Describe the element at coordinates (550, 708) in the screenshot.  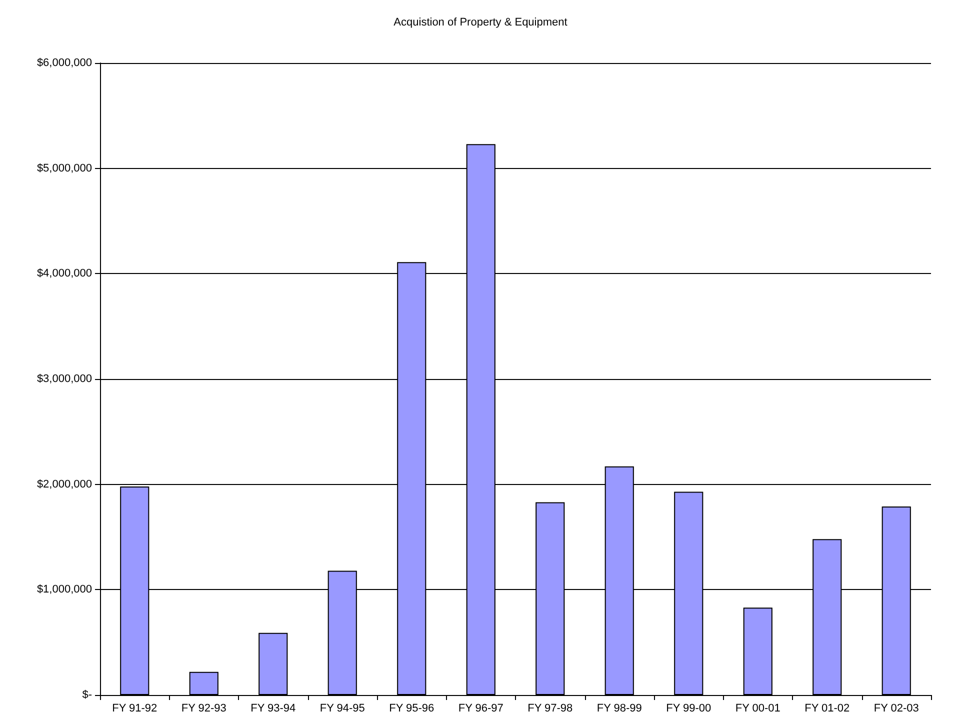
I see `x-tick-label: FY 97-98` at that location.